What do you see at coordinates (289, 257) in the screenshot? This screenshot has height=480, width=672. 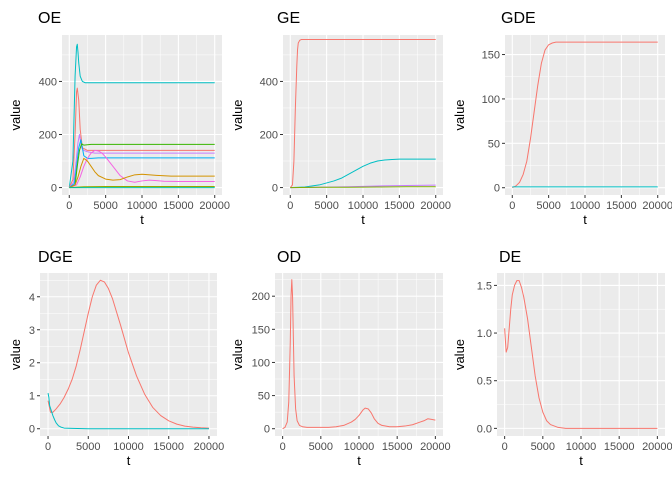 I see `panel-title: OD` at bounding box center [289, 257].